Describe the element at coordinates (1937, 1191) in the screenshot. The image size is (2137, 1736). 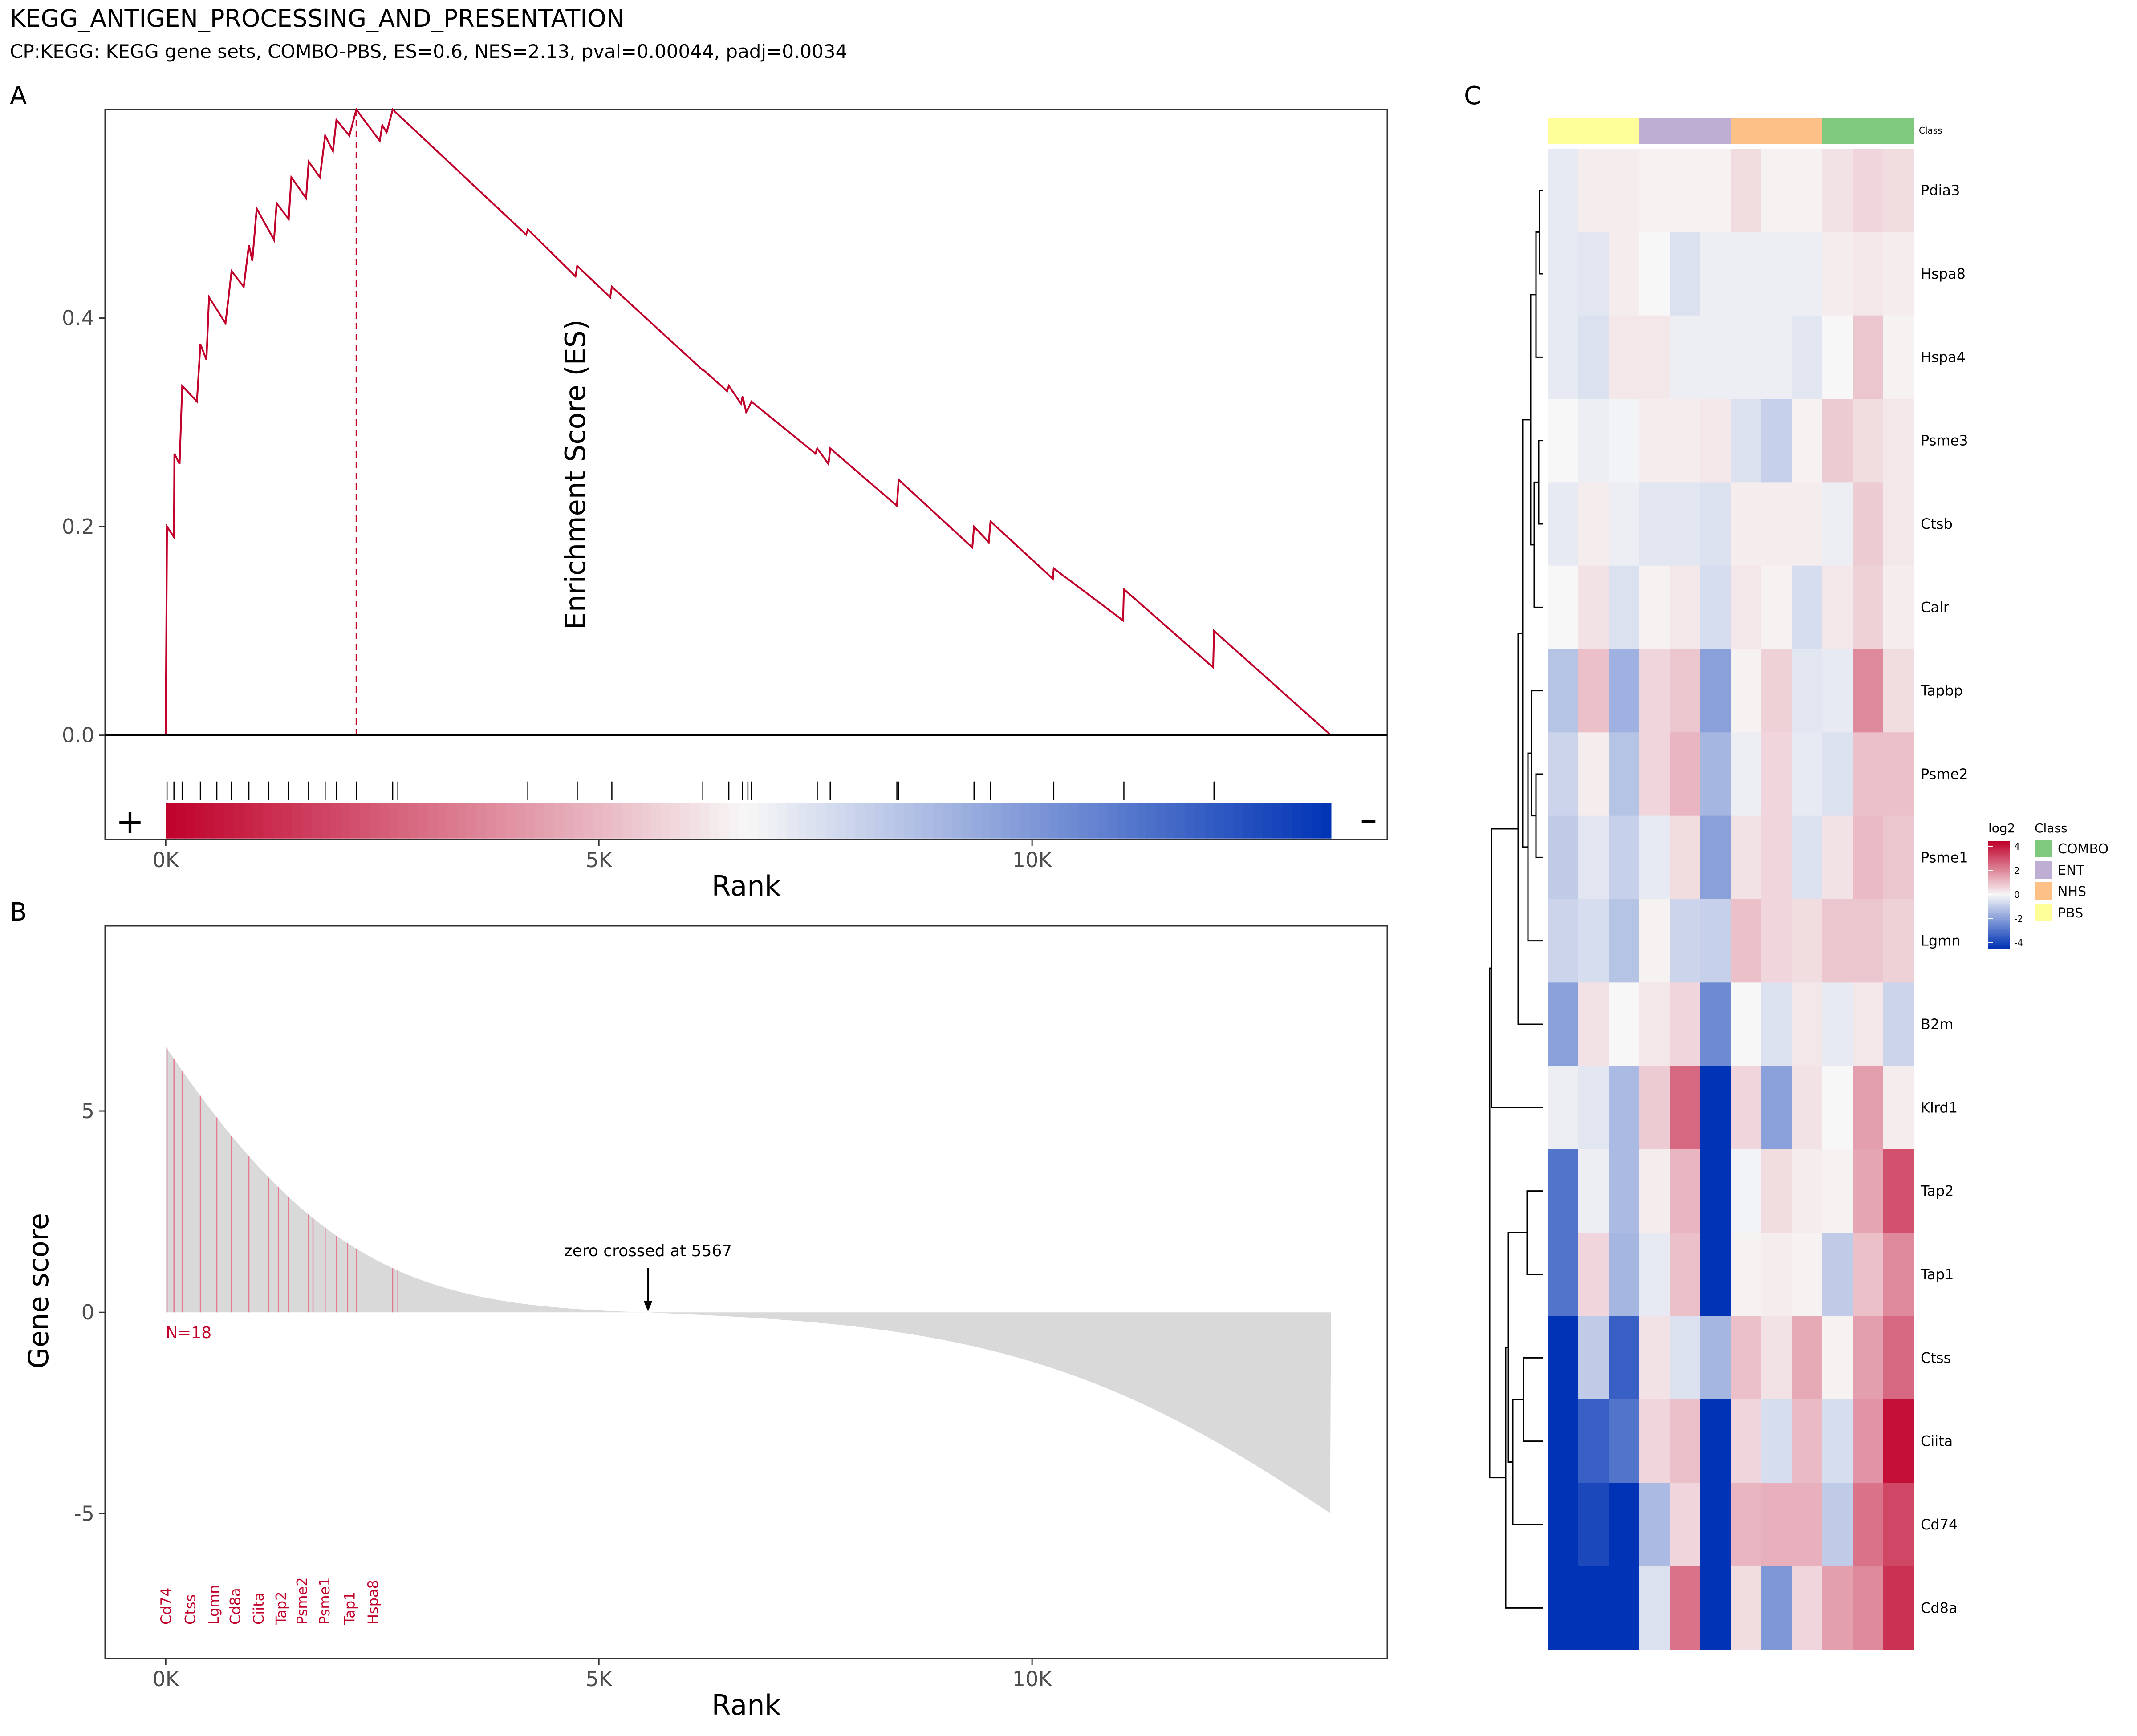
I see `heatmap-row-label: Tap2` at that location.